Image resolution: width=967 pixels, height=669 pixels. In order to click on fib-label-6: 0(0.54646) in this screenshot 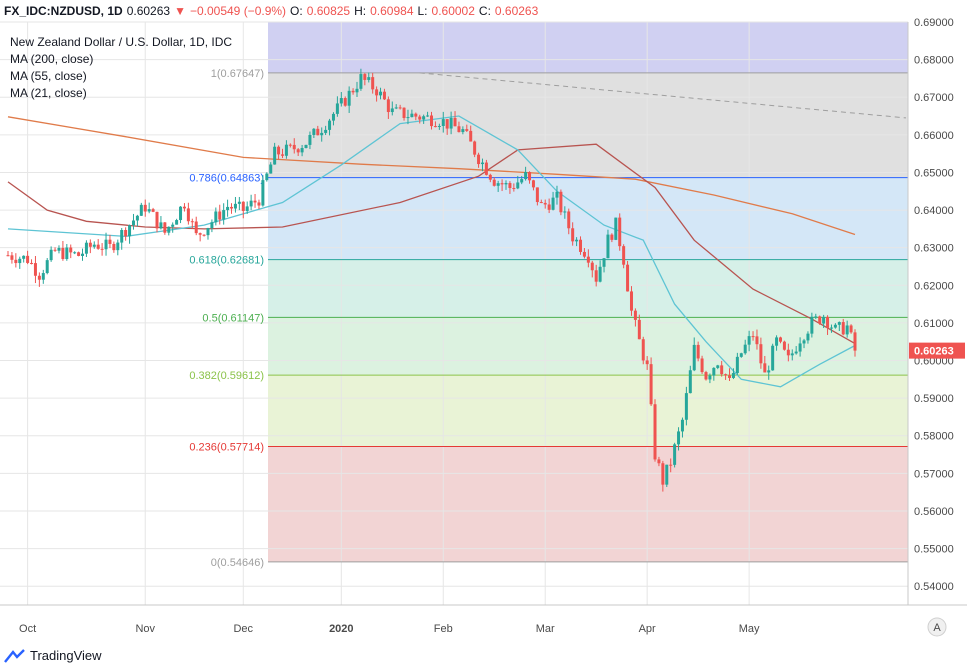, I will do `click(237, 563)`.